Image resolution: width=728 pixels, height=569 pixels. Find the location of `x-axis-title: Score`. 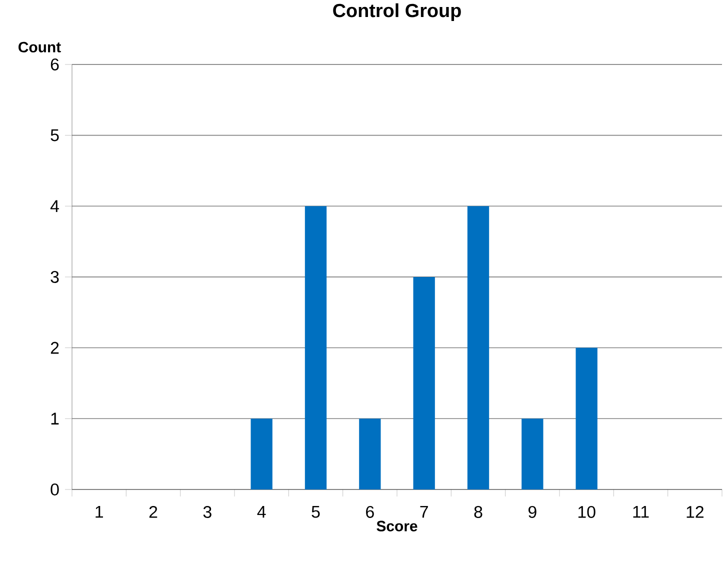

x-axis-title: Score is located at coordinates (397, 526).